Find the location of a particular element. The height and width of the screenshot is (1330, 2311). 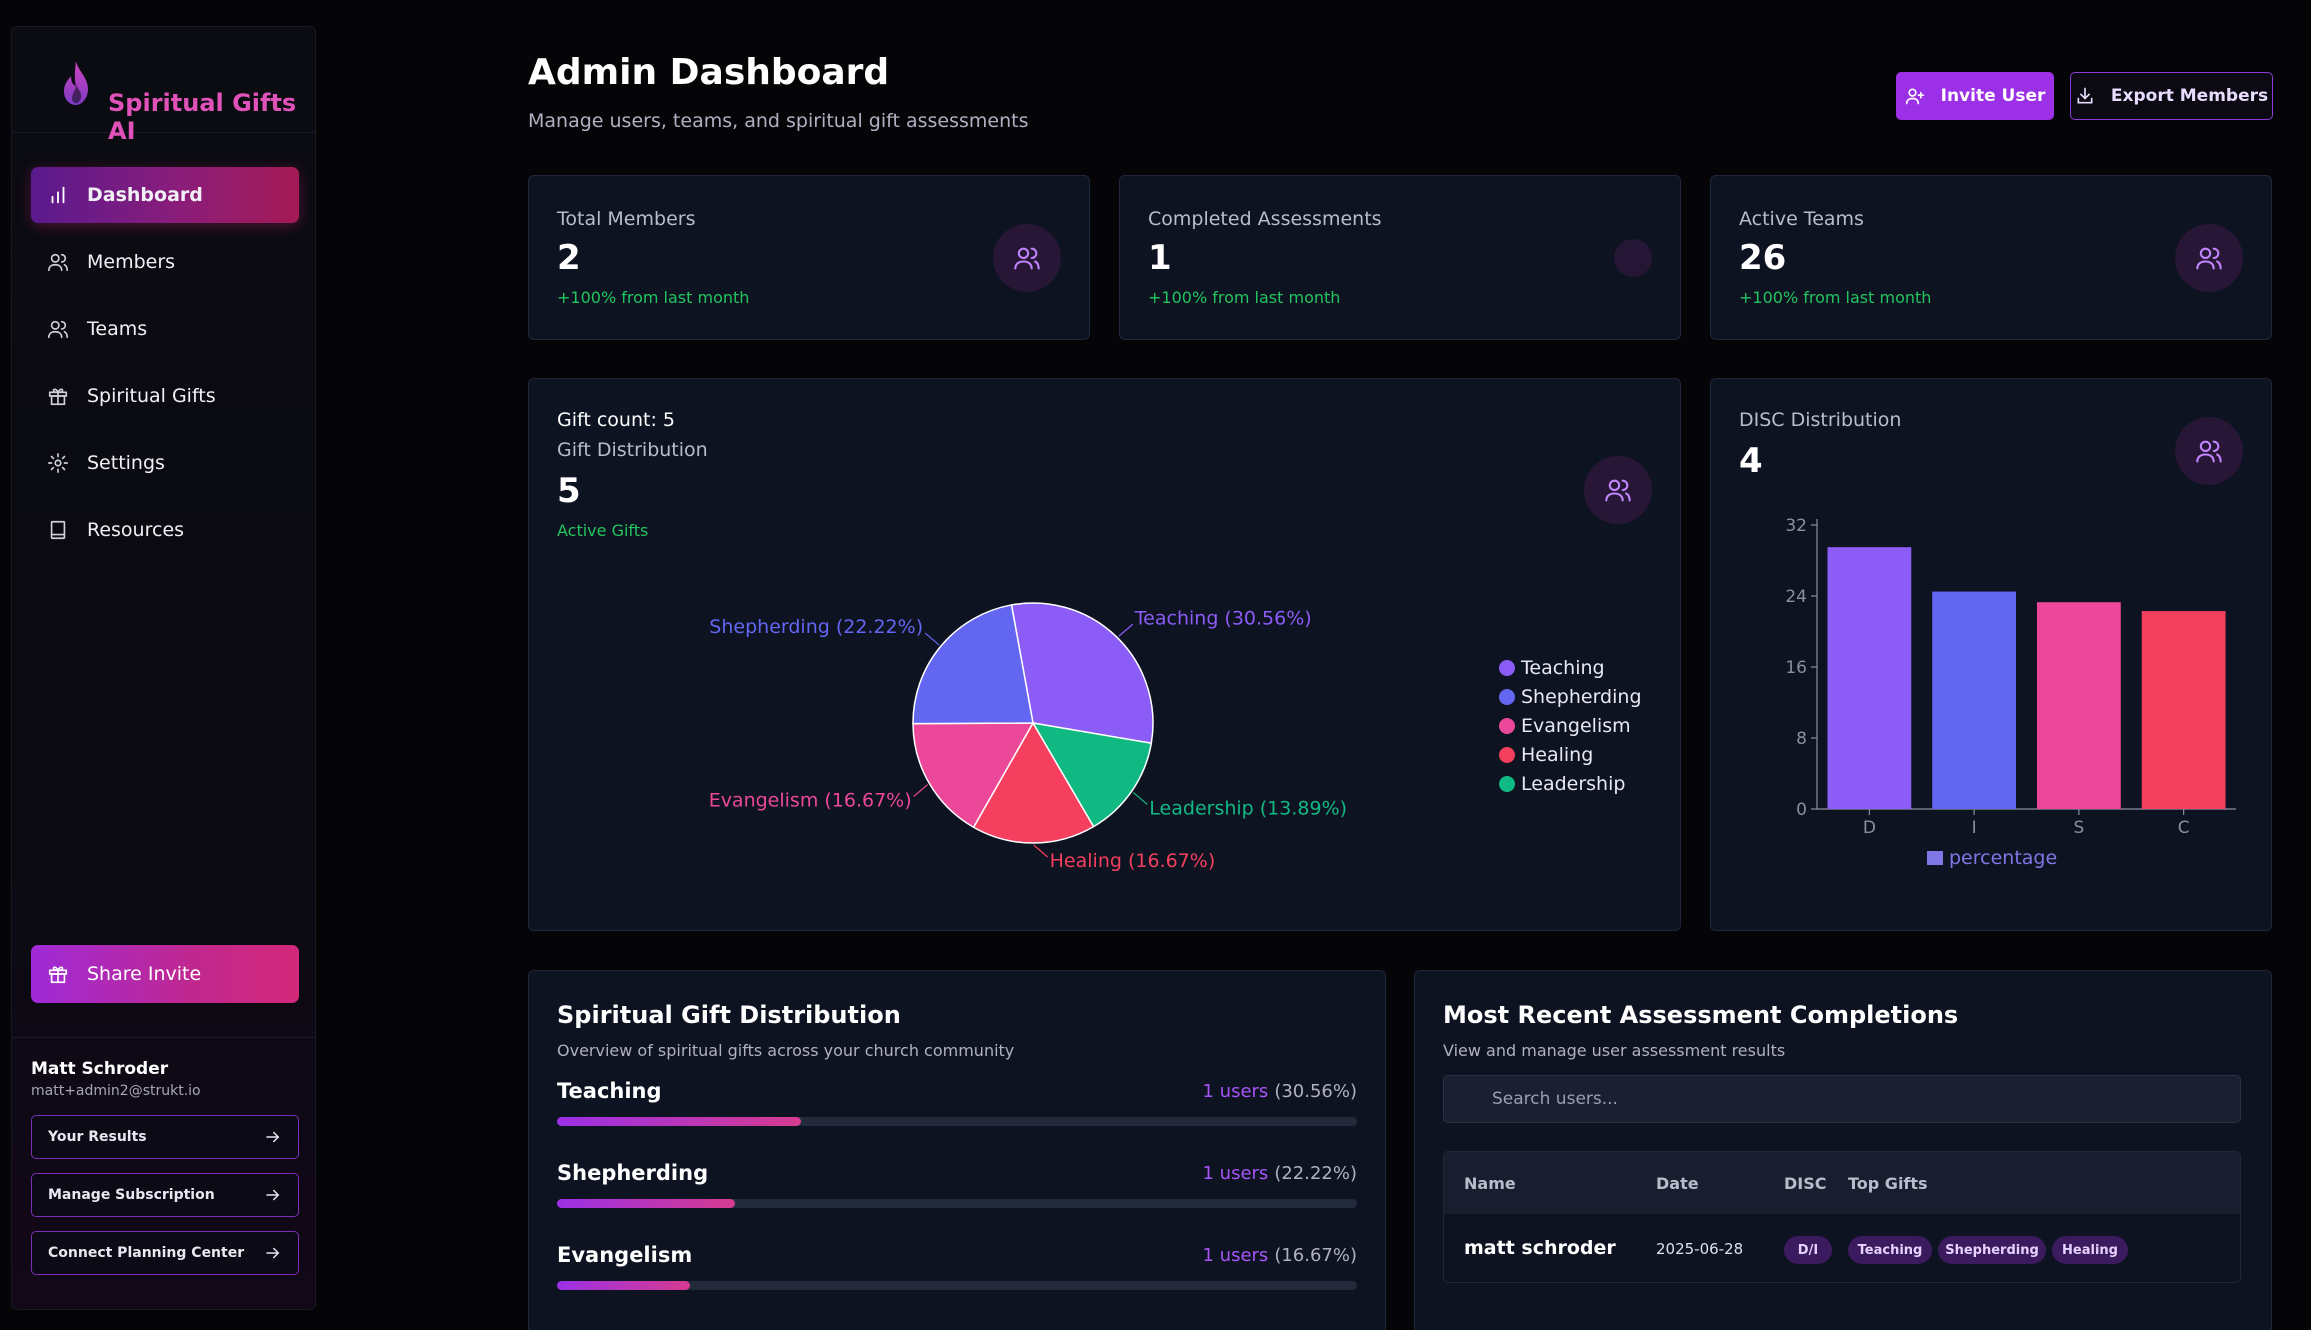

legend-item: Teaching is located at coordinates (1570, 667).